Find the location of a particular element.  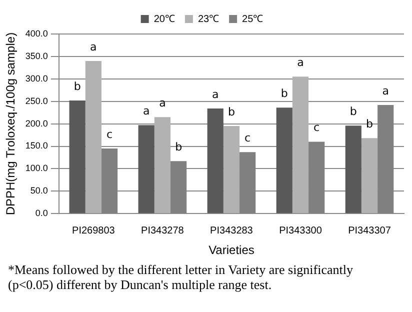

x-tick-label: PI343278 is located at coordinates (162, 230).